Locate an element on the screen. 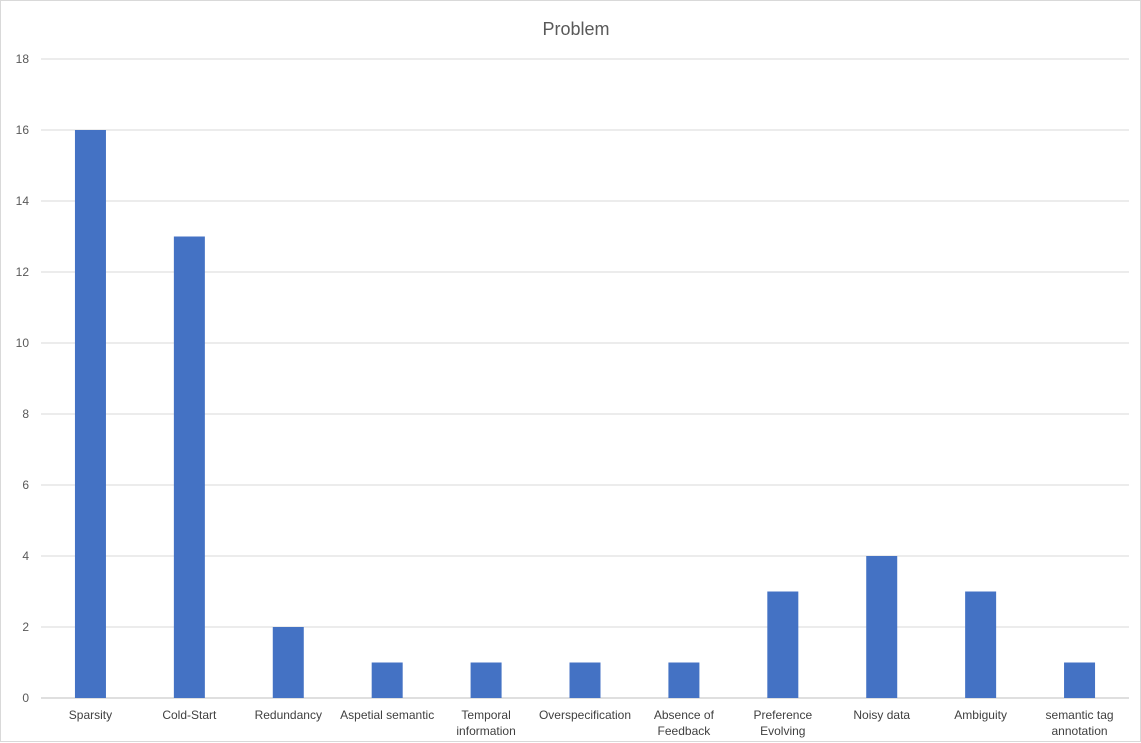 The image size is (1141, 743). x-tick-label: Noisy data is located at coordinates (881, 715).